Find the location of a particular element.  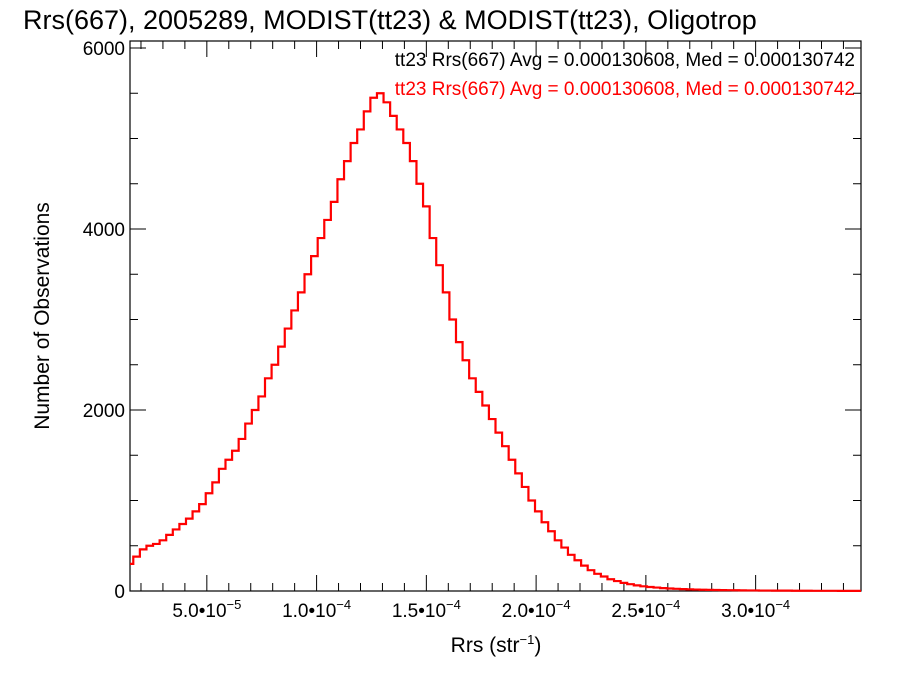

x-tick-label: 5.0•10−5 is located at coordinates (206, 609).